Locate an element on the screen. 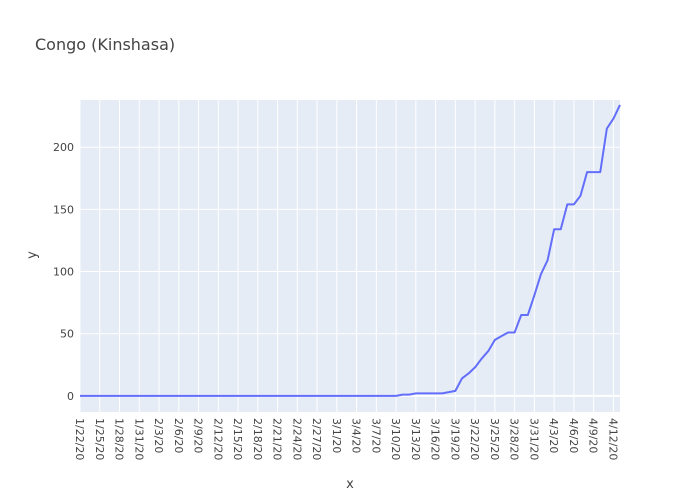  x-tick-label: 4/3/20 is located at coordinates (553, 435).